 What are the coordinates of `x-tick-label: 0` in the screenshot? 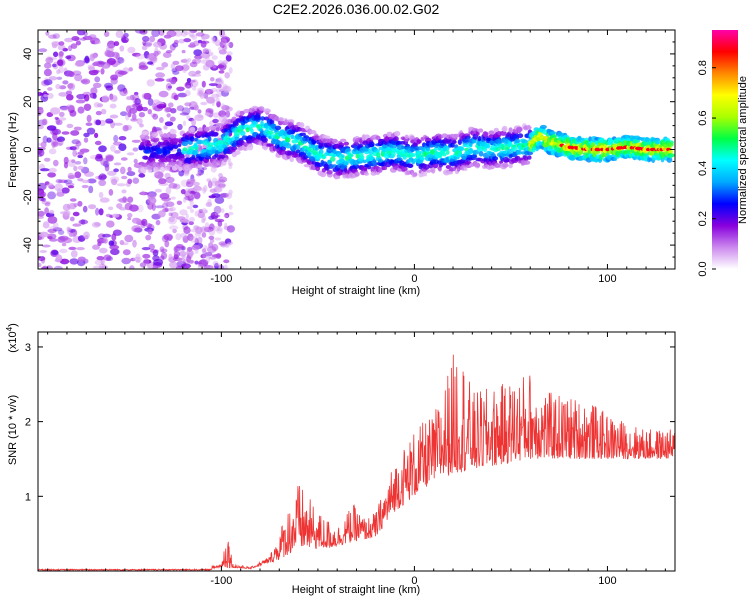 It's located at (414, 279).